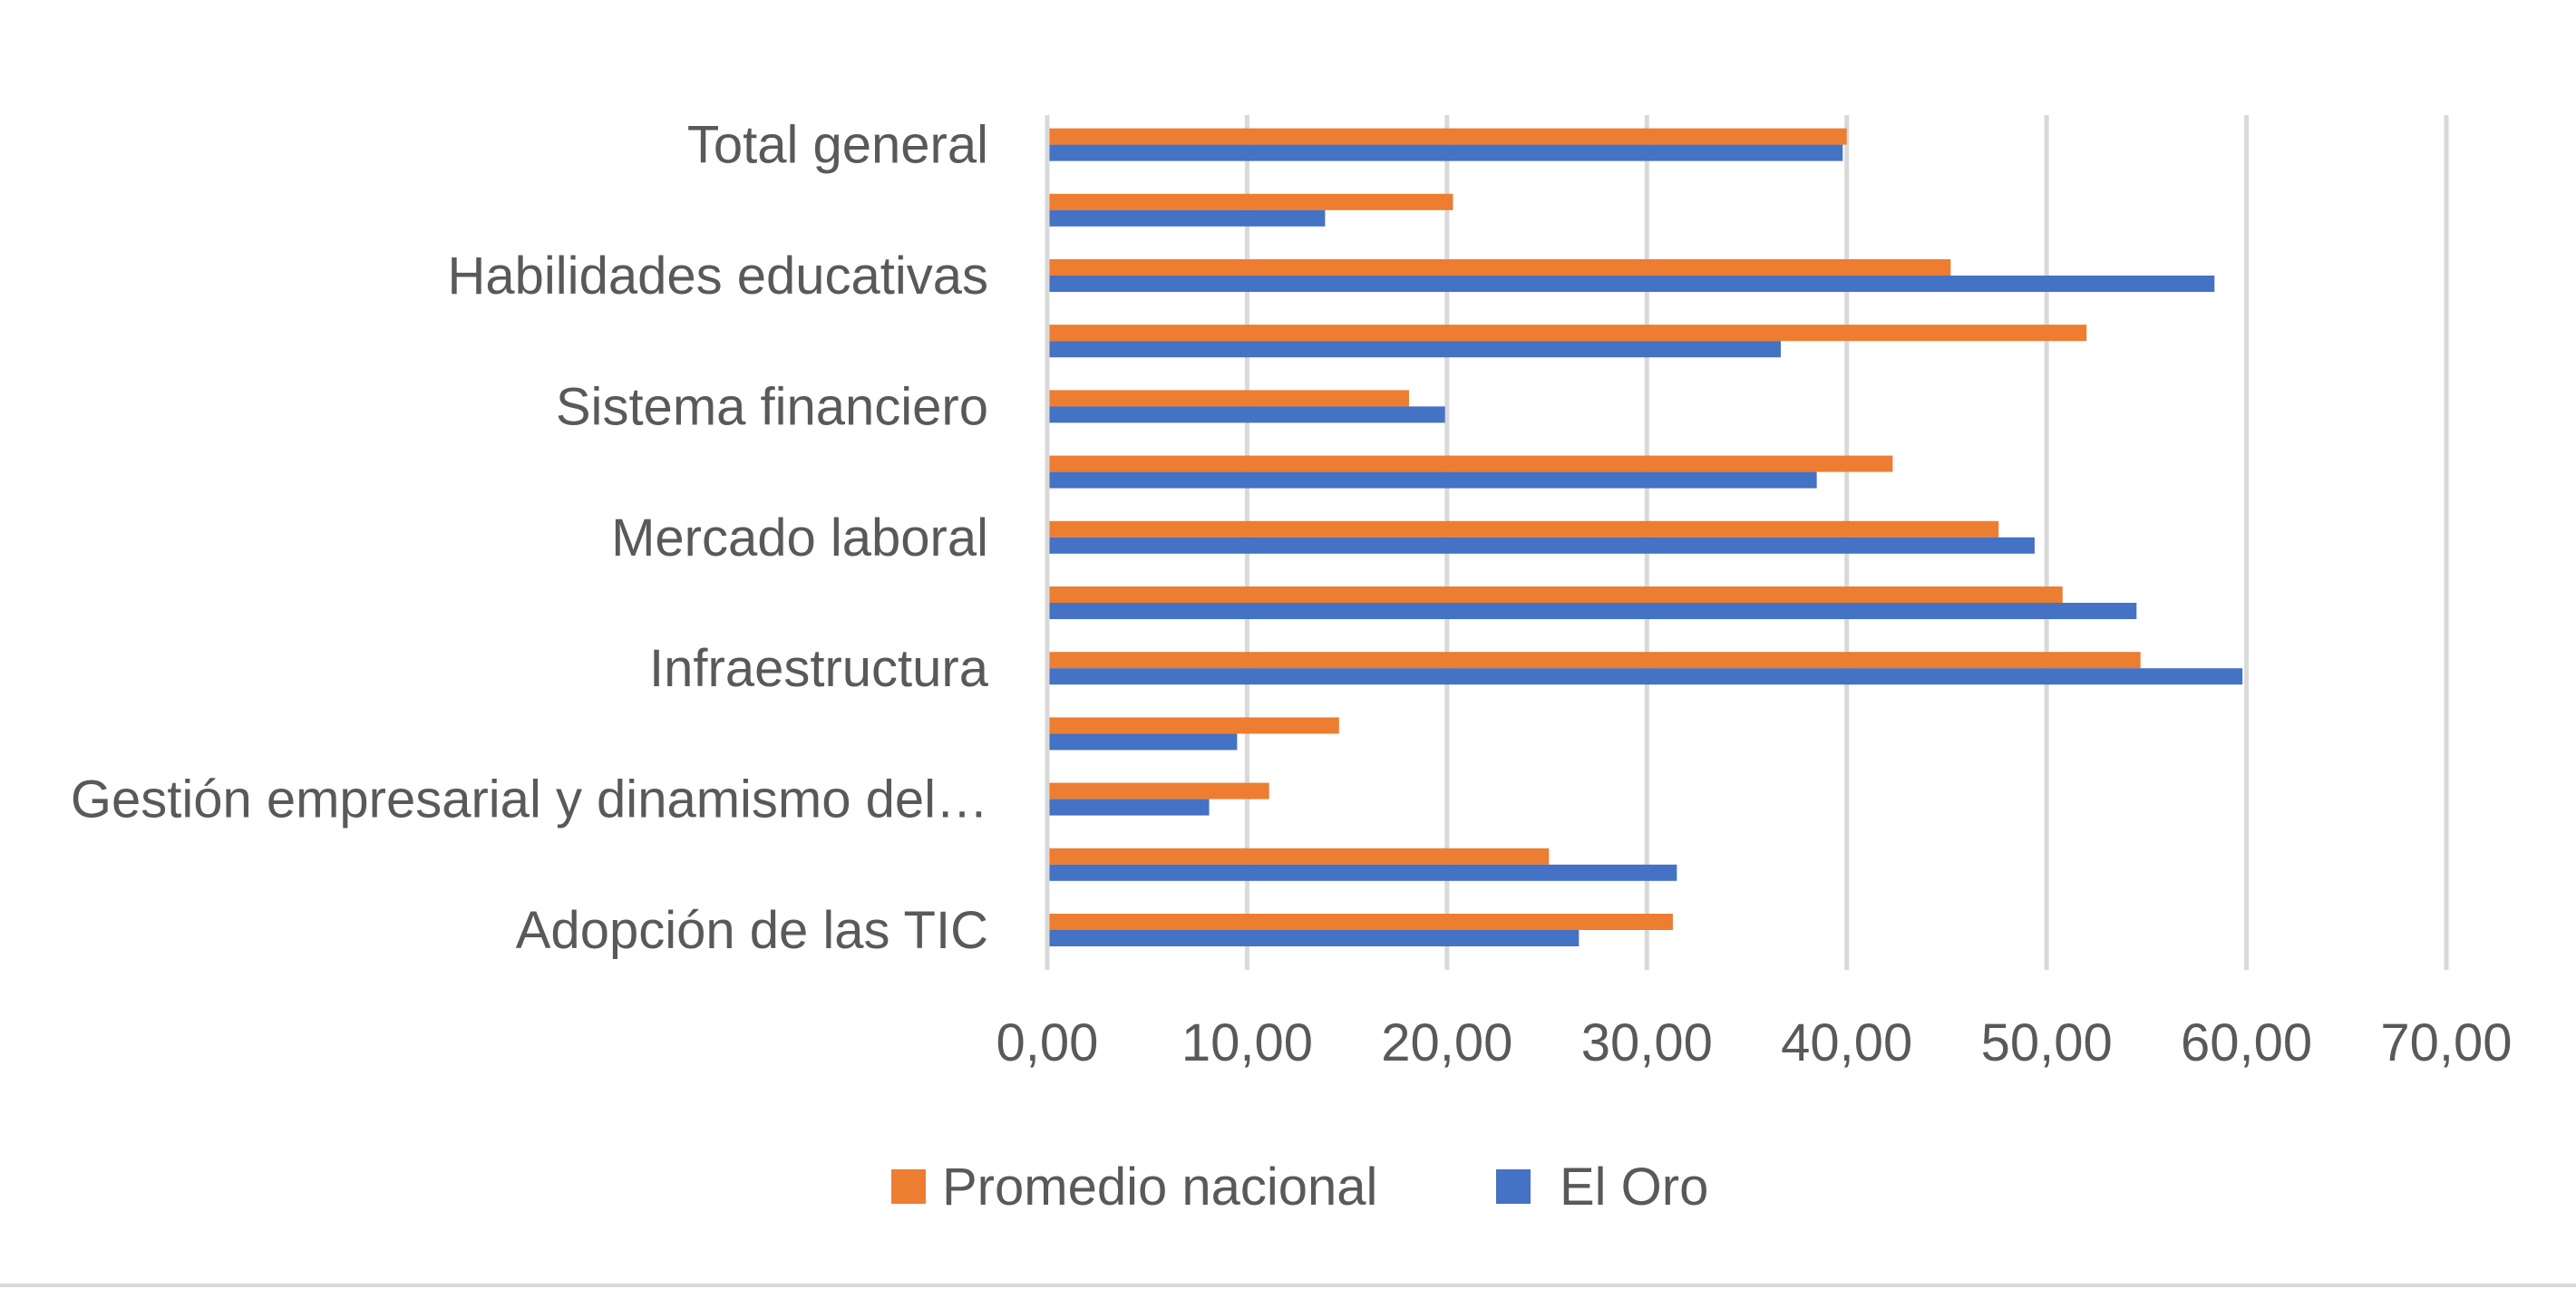 This screenshot has width=2576, height=1289. Describe the element at coordinates (718, 276) in the screenshot. I see `category-label: Habilidades educativas` at that location.